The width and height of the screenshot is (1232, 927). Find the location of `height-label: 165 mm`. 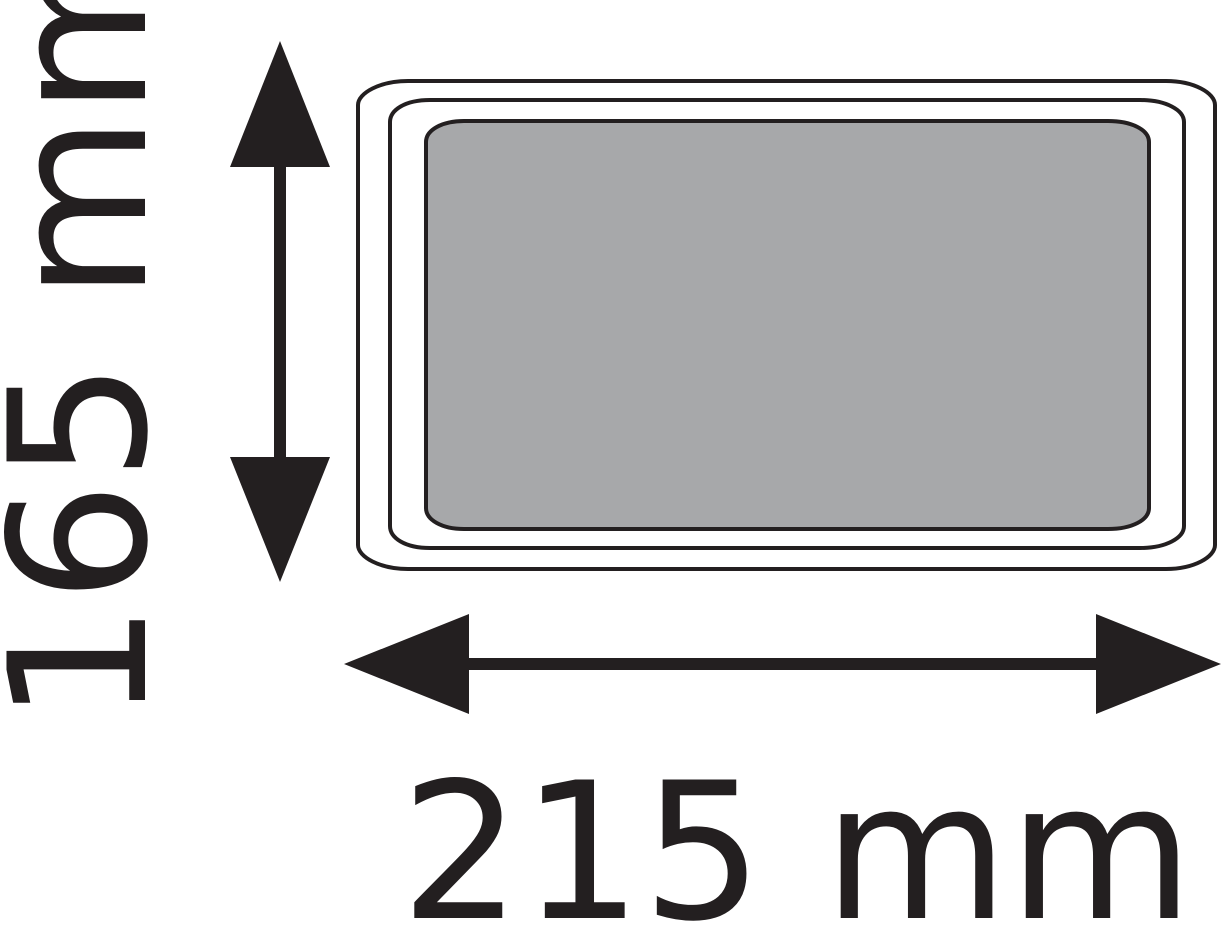

height-label: 165 mm is located at coordinates (95, 362).